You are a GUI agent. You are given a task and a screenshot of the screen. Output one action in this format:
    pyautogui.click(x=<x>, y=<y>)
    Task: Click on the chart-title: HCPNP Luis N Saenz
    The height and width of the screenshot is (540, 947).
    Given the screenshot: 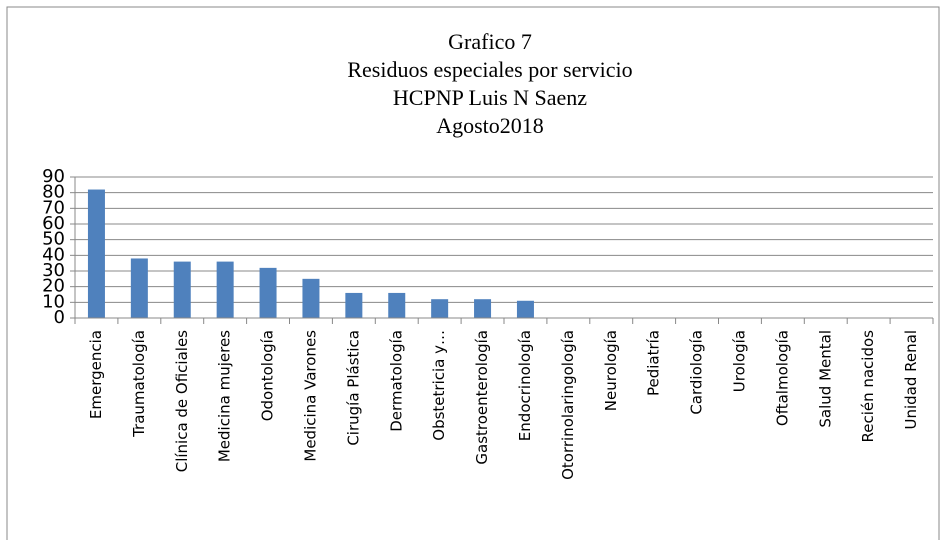 What is the action you would take?
    pyautogui.click(x=490, y=97)
    